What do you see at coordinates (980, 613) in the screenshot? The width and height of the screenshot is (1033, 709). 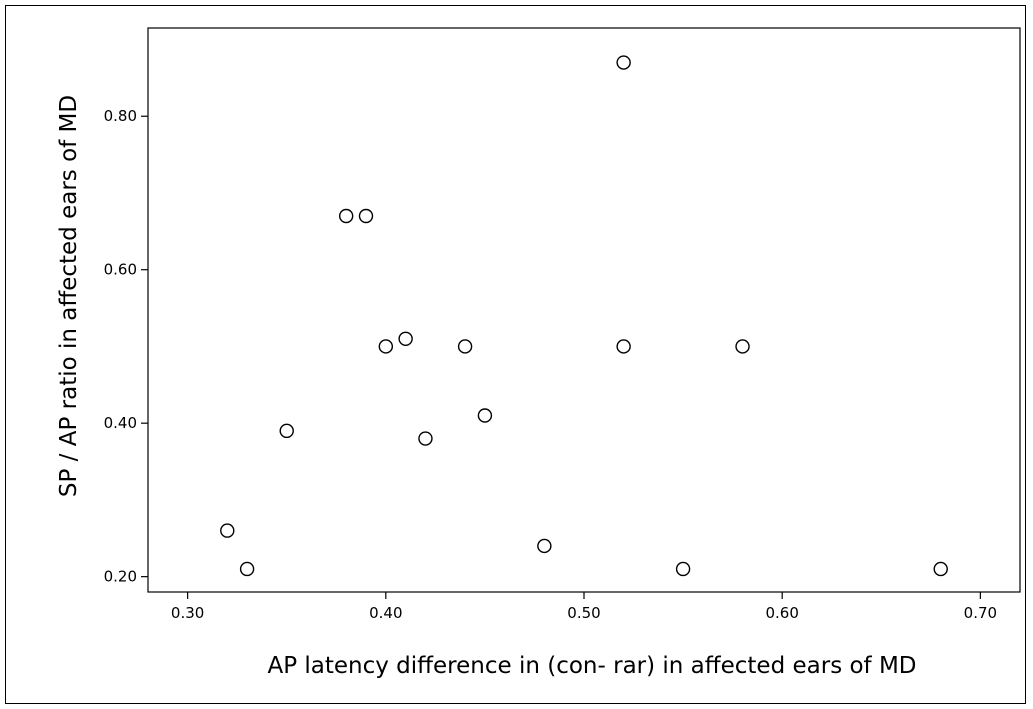 I see `x-tick-label: 0.70` at bounding box center [980, 613].